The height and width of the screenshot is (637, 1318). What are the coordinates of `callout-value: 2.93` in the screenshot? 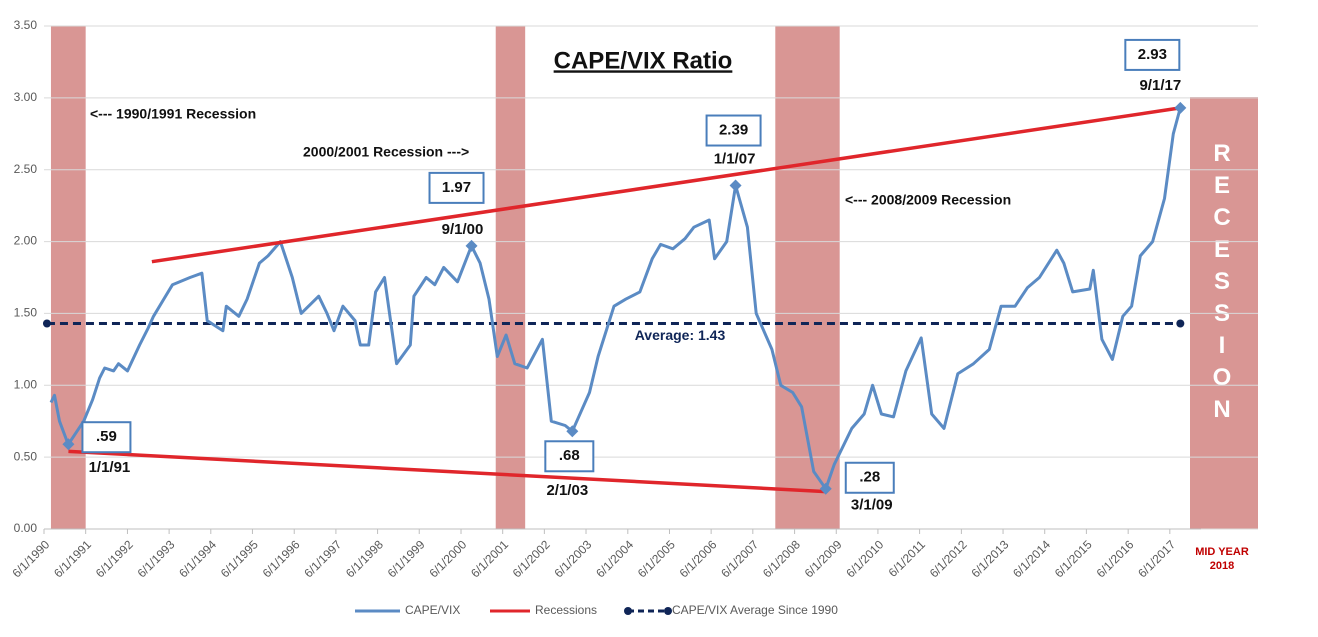 It's located at (1152, 54).